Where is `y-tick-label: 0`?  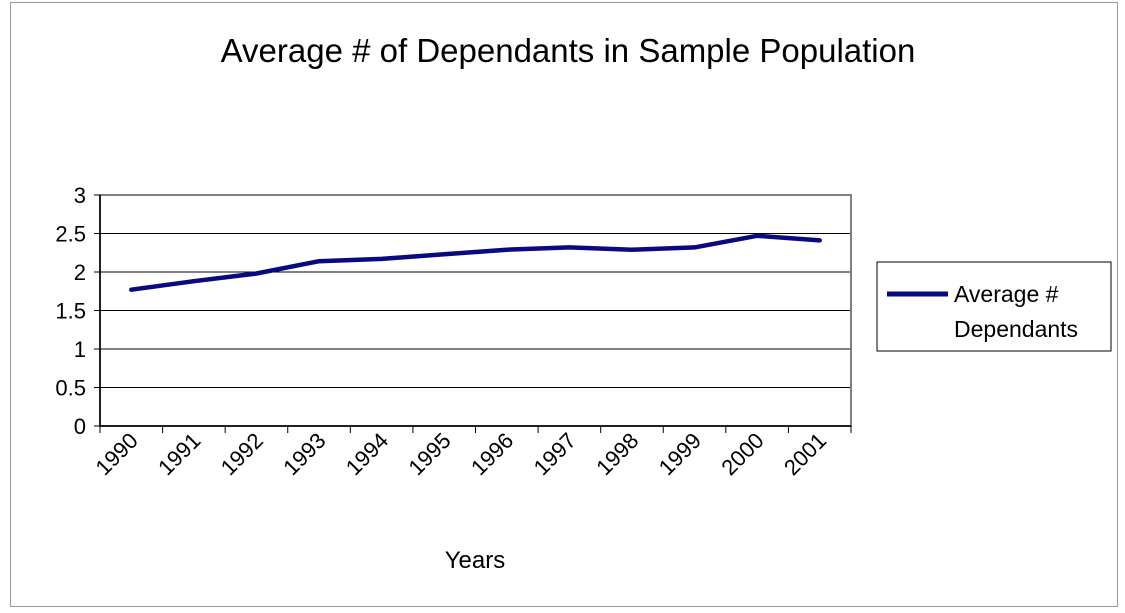
y-tick-label: 0 is located at coordinates (80, 426).